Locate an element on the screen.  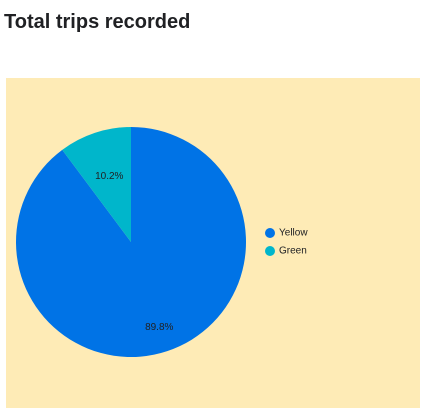
slice-label-yellow: 89.8% is located at coordinates (159, 327).